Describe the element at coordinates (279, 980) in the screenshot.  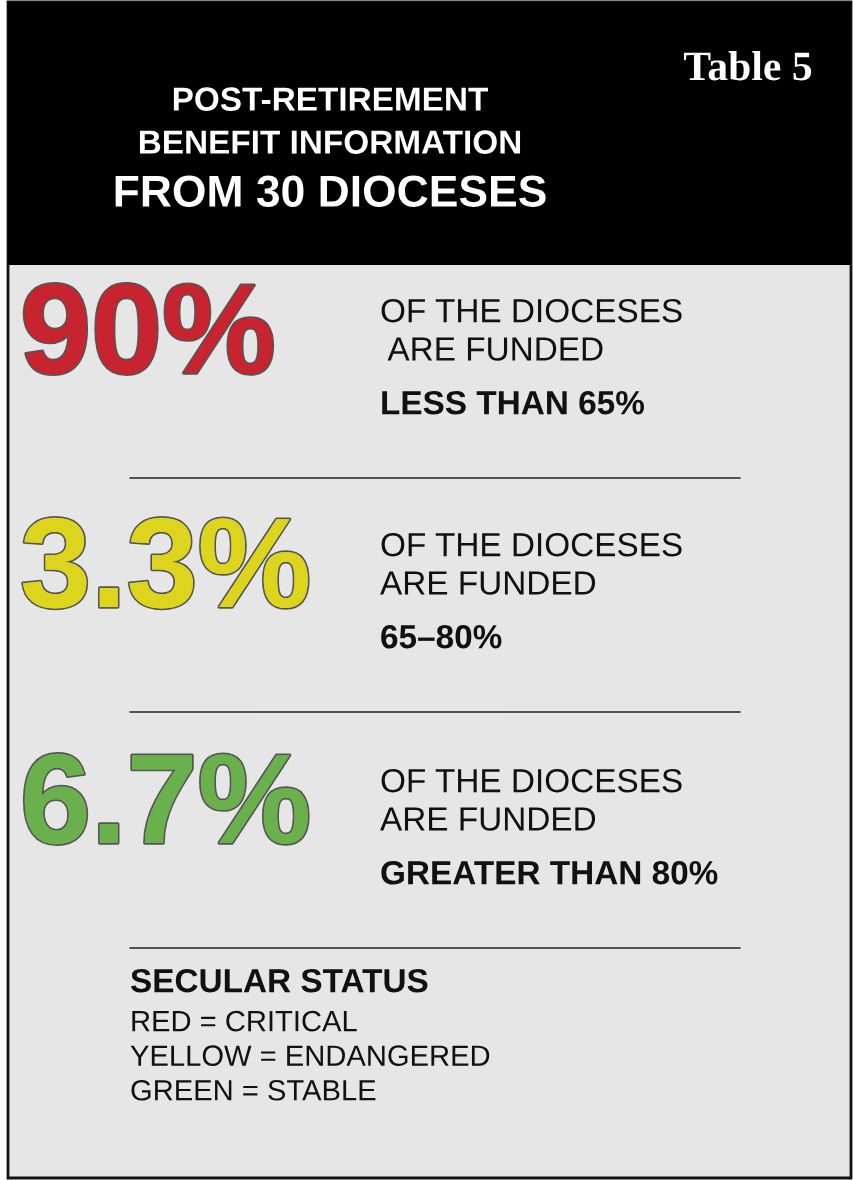
I see `text: SECULAR STATUS` at that location.